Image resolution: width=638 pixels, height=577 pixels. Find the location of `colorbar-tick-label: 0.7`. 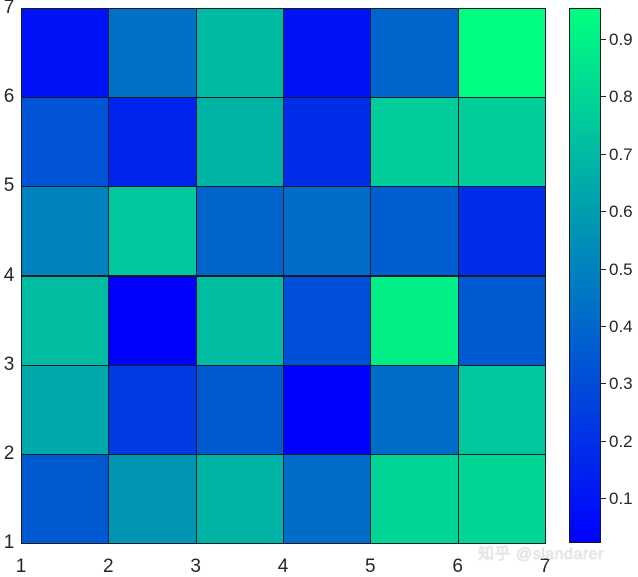

colorbar-tick-label: 0.7 is located at coordinates (621, 154).